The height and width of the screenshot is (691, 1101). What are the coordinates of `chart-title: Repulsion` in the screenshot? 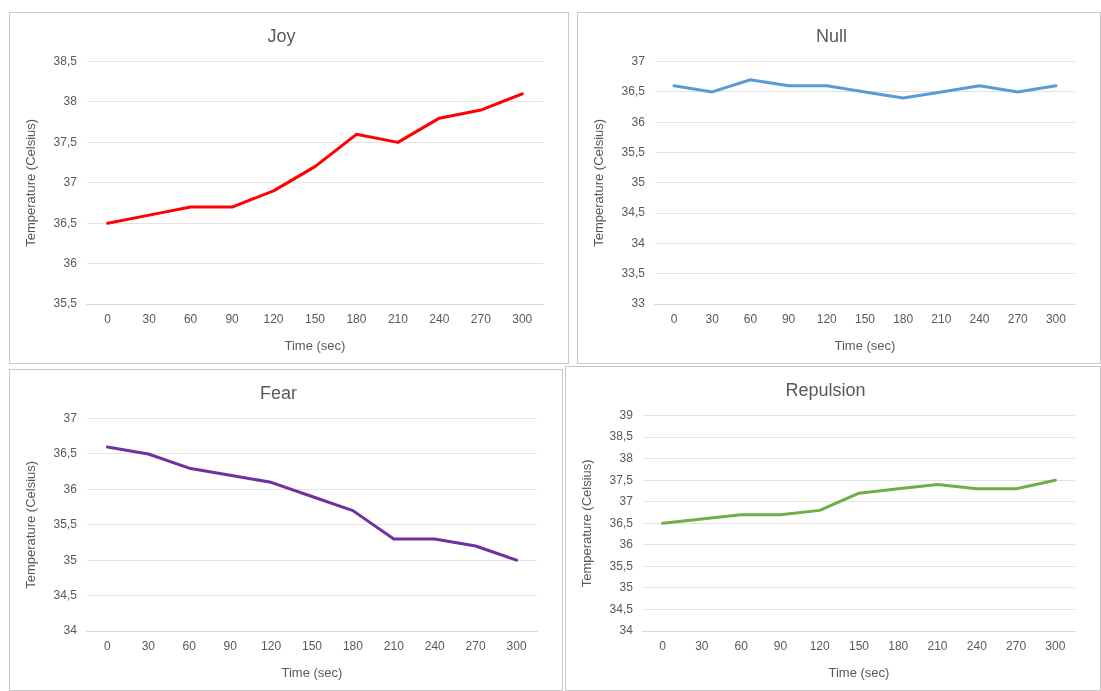 It's located at (825, 389).